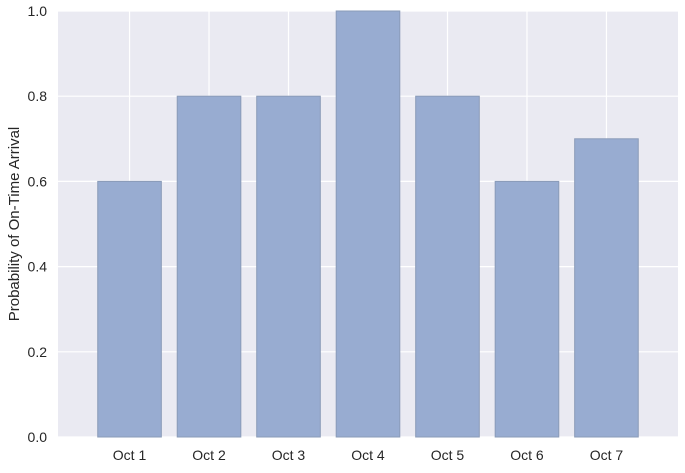  What do you see at coordinates (130, 455) in the screenshot?
I see `x-tick-label: Oct 1` at bounding box center [130, 455].